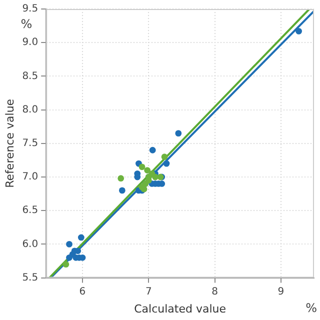  What do you see at coordinates (30, 278) in the screenshot?
I see `y-tick-label: 5.5` at bounding box center [30, 278].